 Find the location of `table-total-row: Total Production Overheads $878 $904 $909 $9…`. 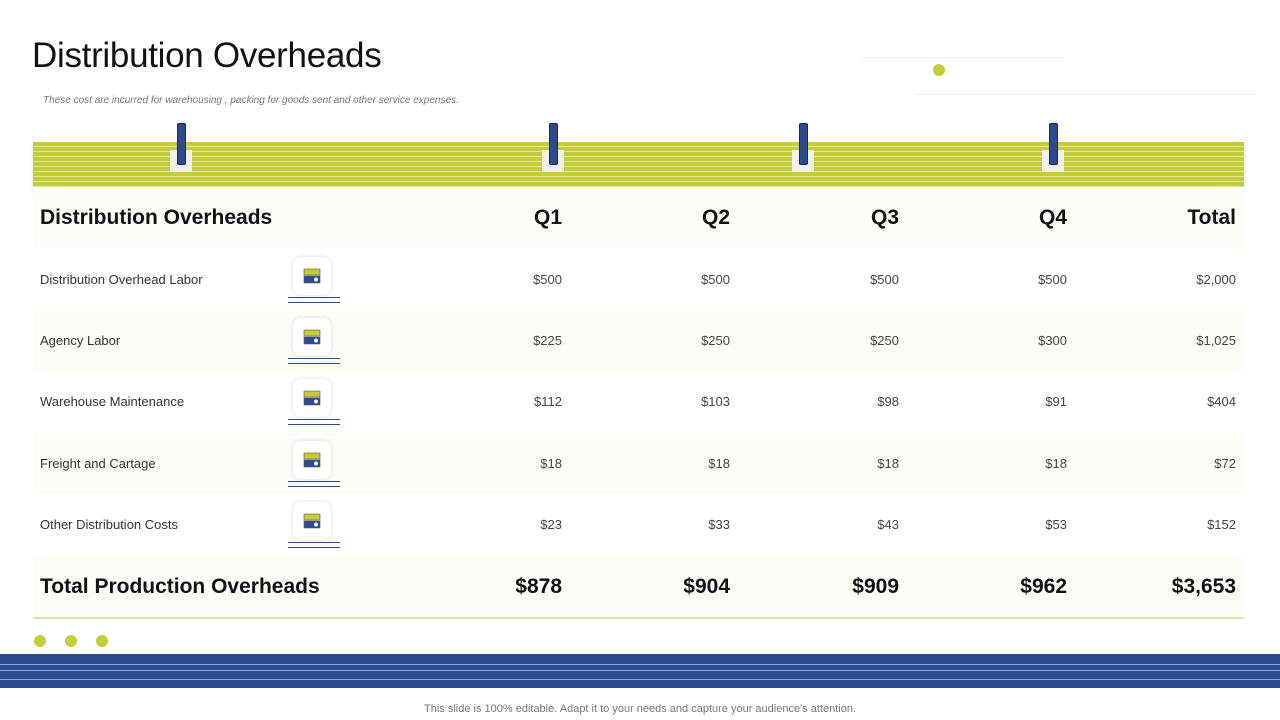

table-total-row: Total Production Overheads $878 $904 $909 $9… is located at coordinates (638, 586).